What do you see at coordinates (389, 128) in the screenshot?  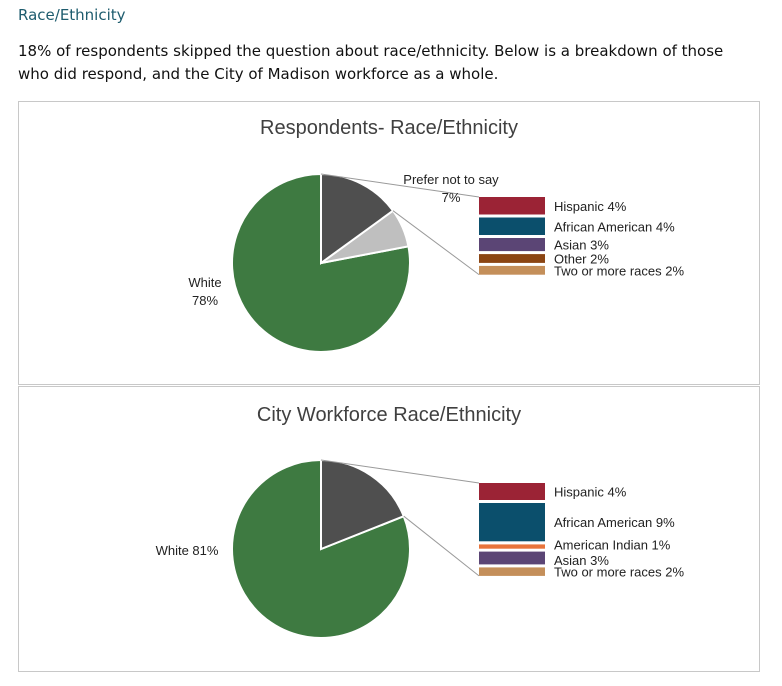 I see `chart-title: Respondents- Race/Ethnicity` at bounding box center [389, 128].